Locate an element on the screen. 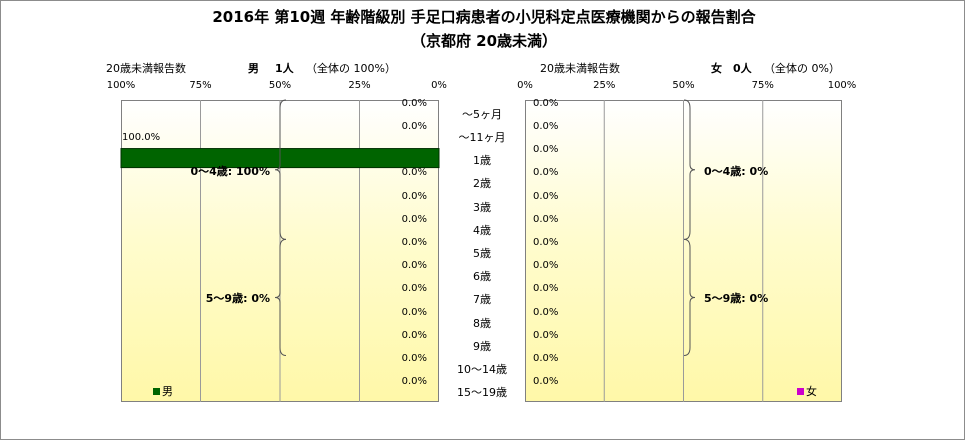  male-x-tick-label: 75% is located at coordinates (200, 85).